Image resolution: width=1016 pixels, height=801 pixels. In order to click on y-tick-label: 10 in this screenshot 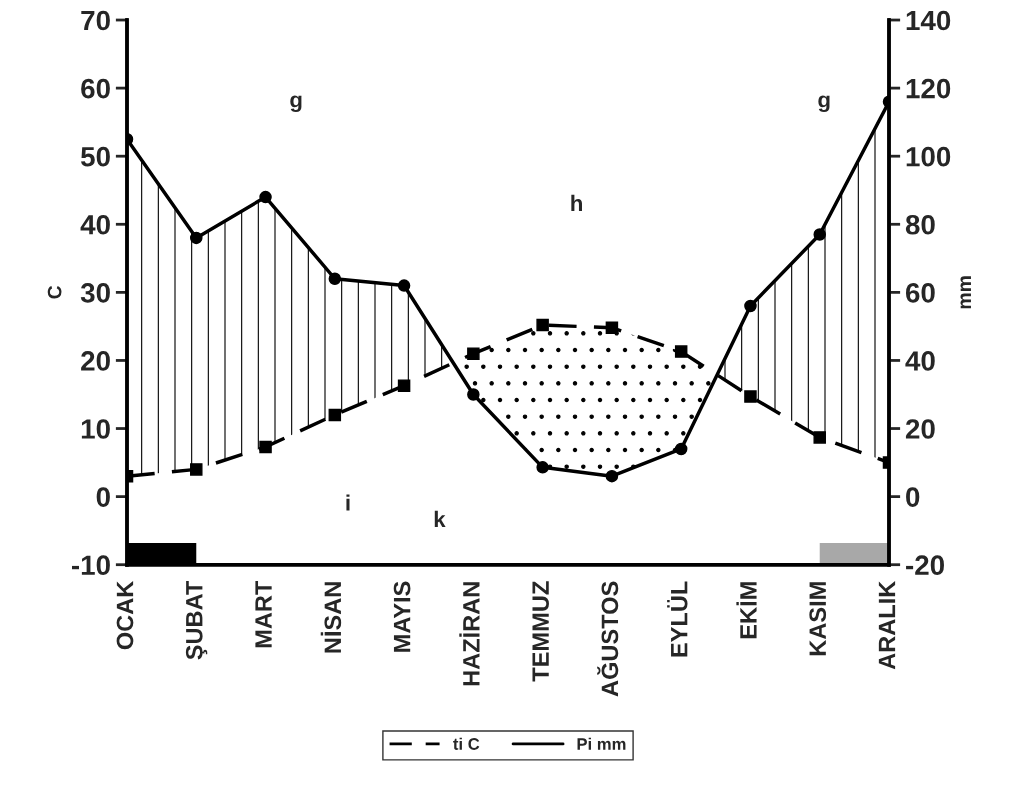, I will do `click(95, 429)`.